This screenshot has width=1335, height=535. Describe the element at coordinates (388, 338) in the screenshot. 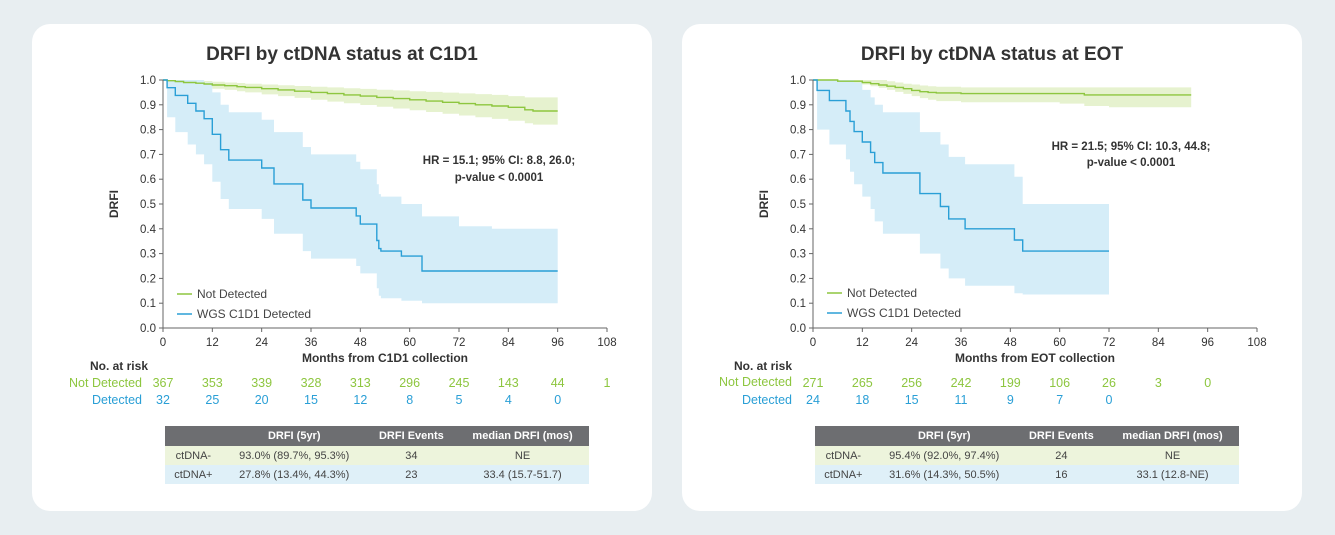

I see `x-tick-labels: 0 12 24 36 48 60 72 84 96 108` at that location.